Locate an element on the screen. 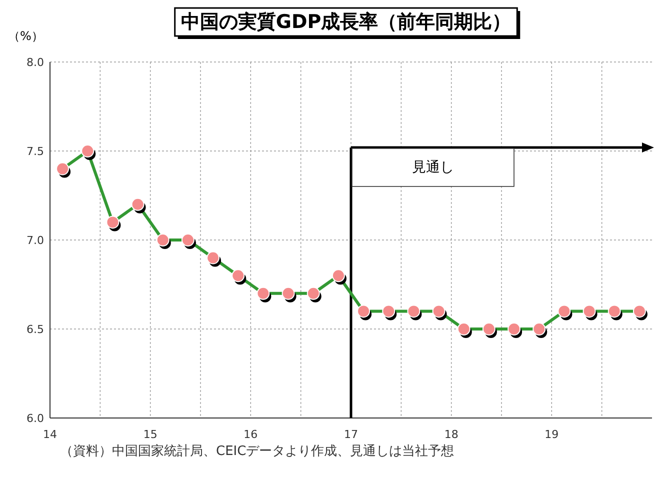 This screenshot has width=665, height=483. y-tick-label: 7.5 is located at coordinates (35, 151).